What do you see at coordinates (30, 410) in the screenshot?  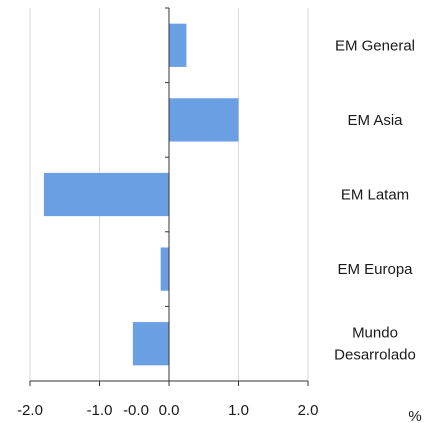 I see `x-tick-label: -2.0` at bounding box center [30, 410].